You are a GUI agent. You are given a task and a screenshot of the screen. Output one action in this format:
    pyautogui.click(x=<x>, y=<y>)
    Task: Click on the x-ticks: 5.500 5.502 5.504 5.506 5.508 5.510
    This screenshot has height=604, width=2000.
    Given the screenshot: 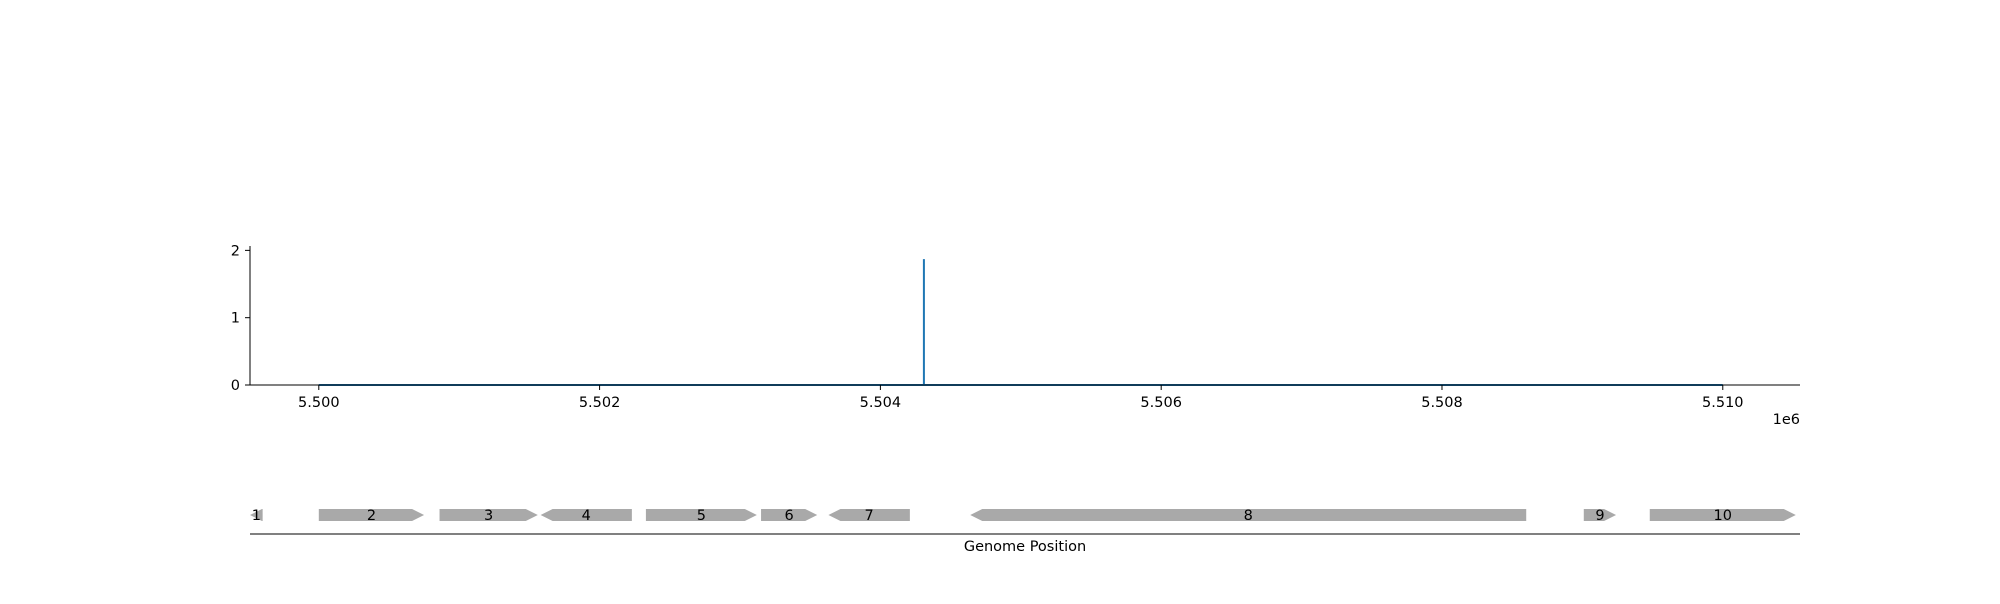 What is the action you would take?
    pyautogui.click(x=1021, y=398)
    